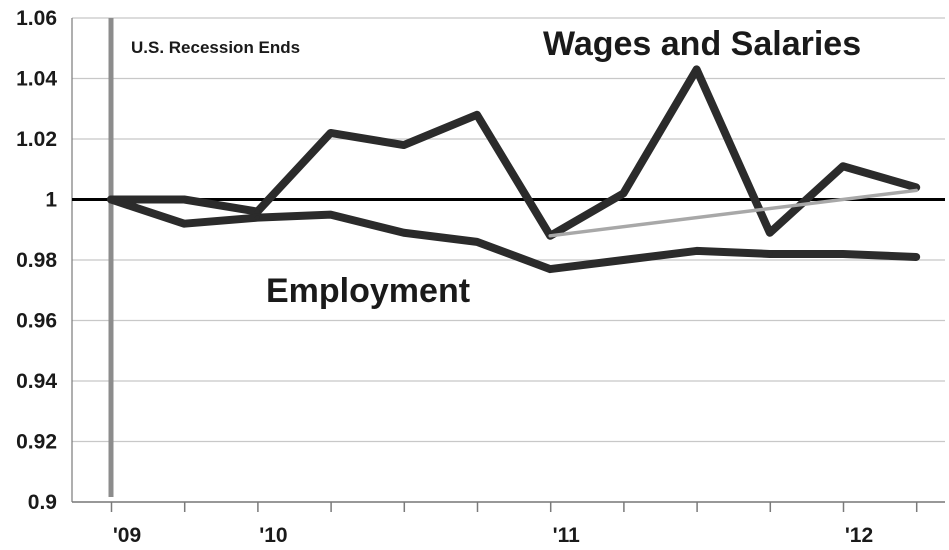 This screenshot has height=550, width=949. What do you see at coordinates (567, 535) in the screenshot?
I see `x-tick-label: '11` at bounding box center [567, 535].